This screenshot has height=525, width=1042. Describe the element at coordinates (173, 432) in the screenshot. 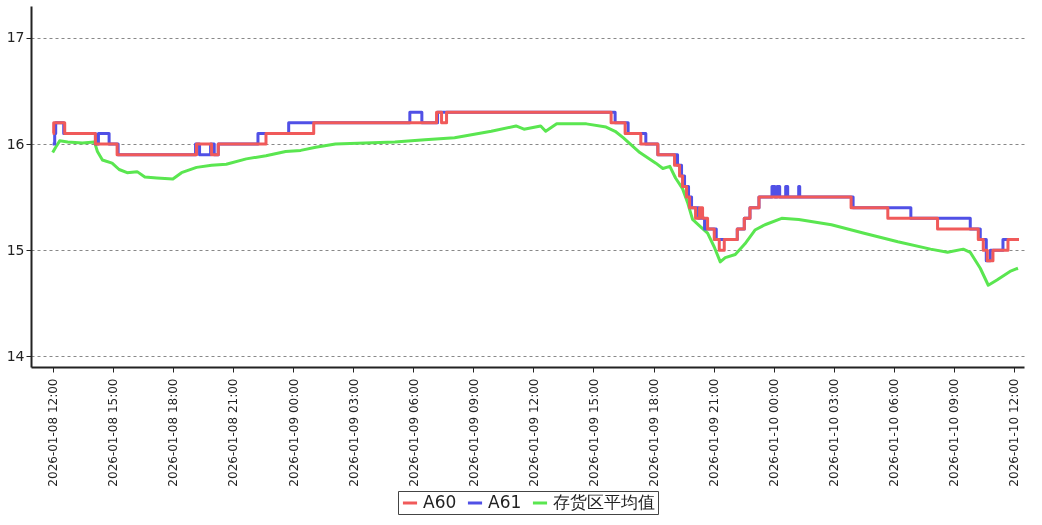

I see `x-tick-label: 2026-01-08 18:00` at that location.